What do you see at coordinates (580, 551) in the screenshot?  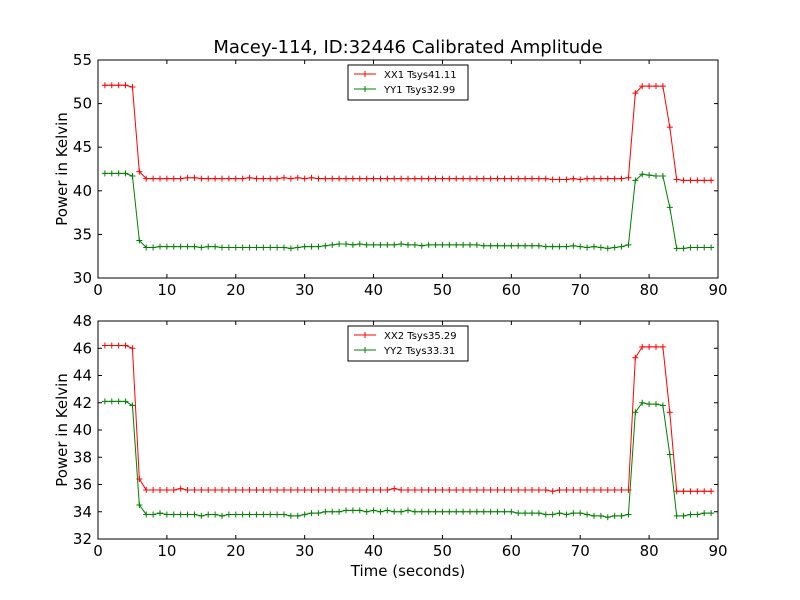 I see `x-tick-label: 70` at bounding box center [580, 551].